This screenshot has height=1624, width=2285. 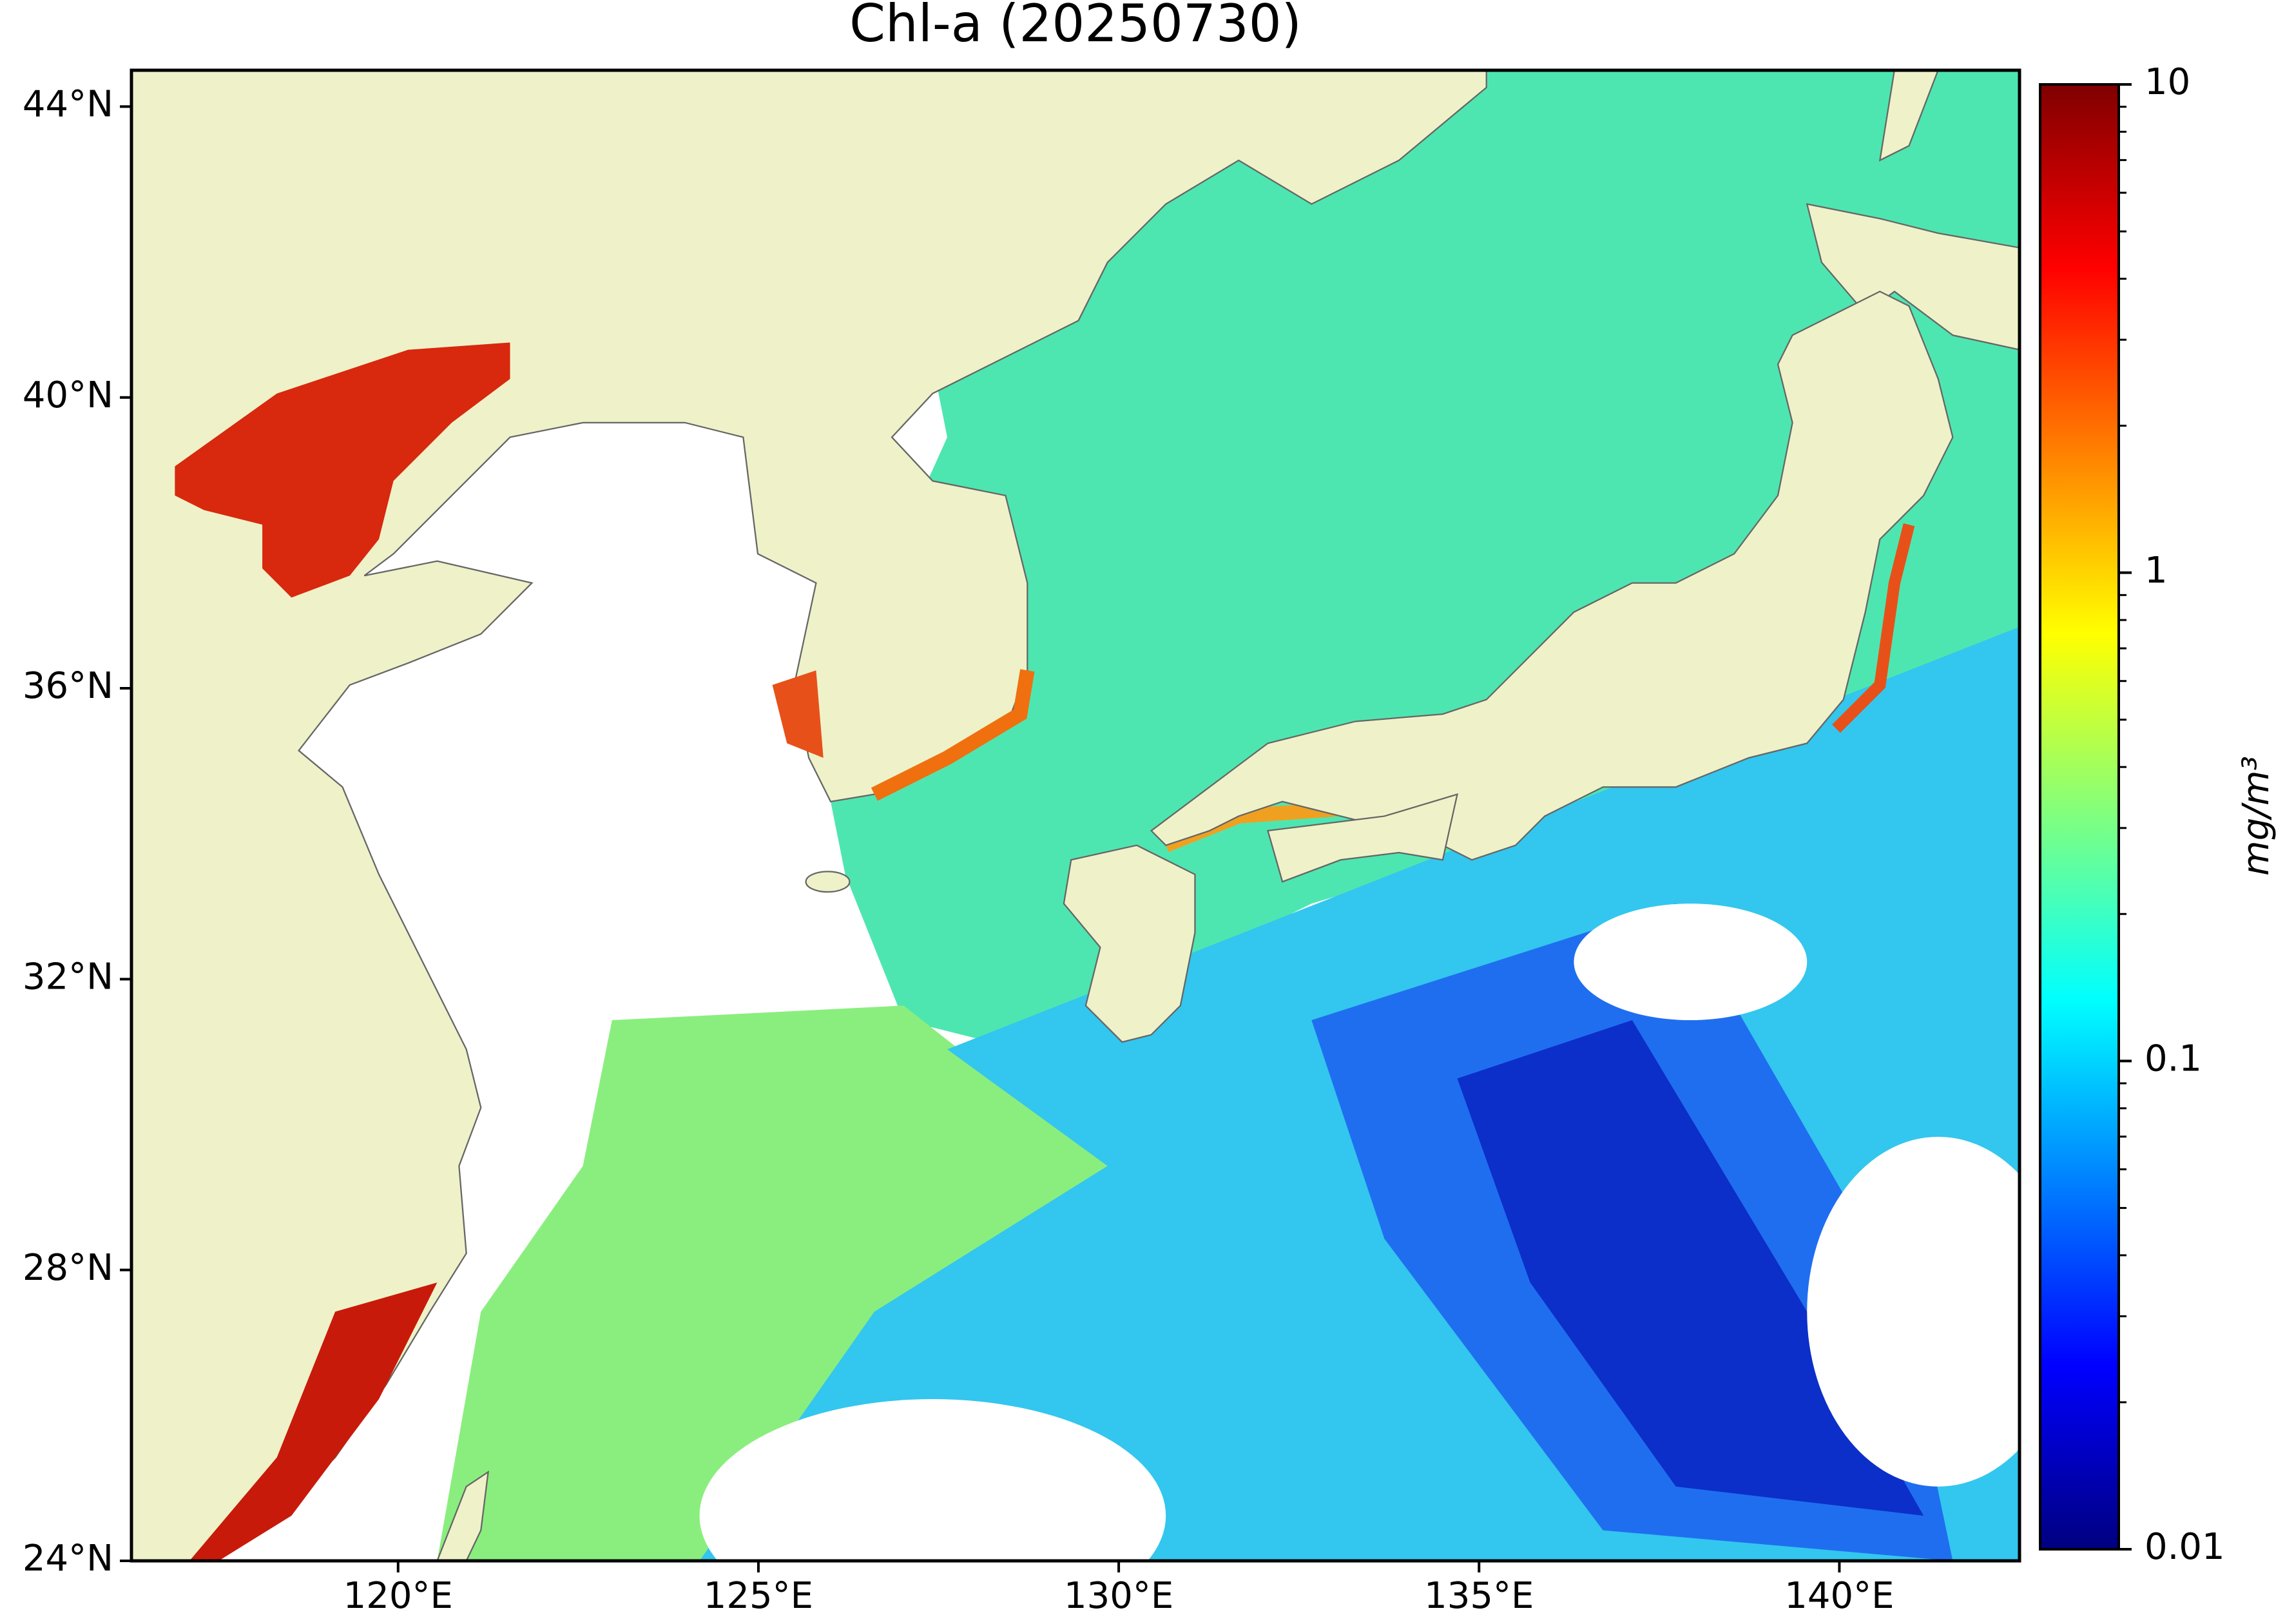 I want to click on x-tick-label: 125°E, so click(x=758, y=1596).